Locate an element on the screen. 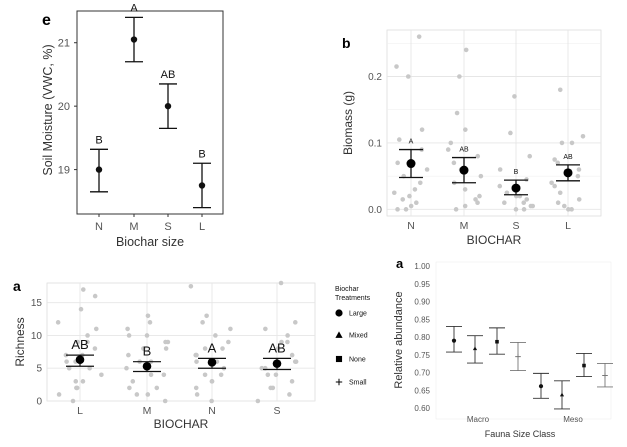  plot-frame-a-relabund is located at coordinates (523, 340).